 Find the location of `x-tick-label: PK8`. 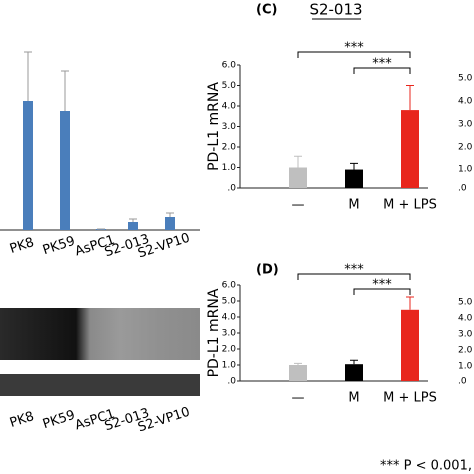

x-tick-label: PK8 is located at coordinates (22, 246).